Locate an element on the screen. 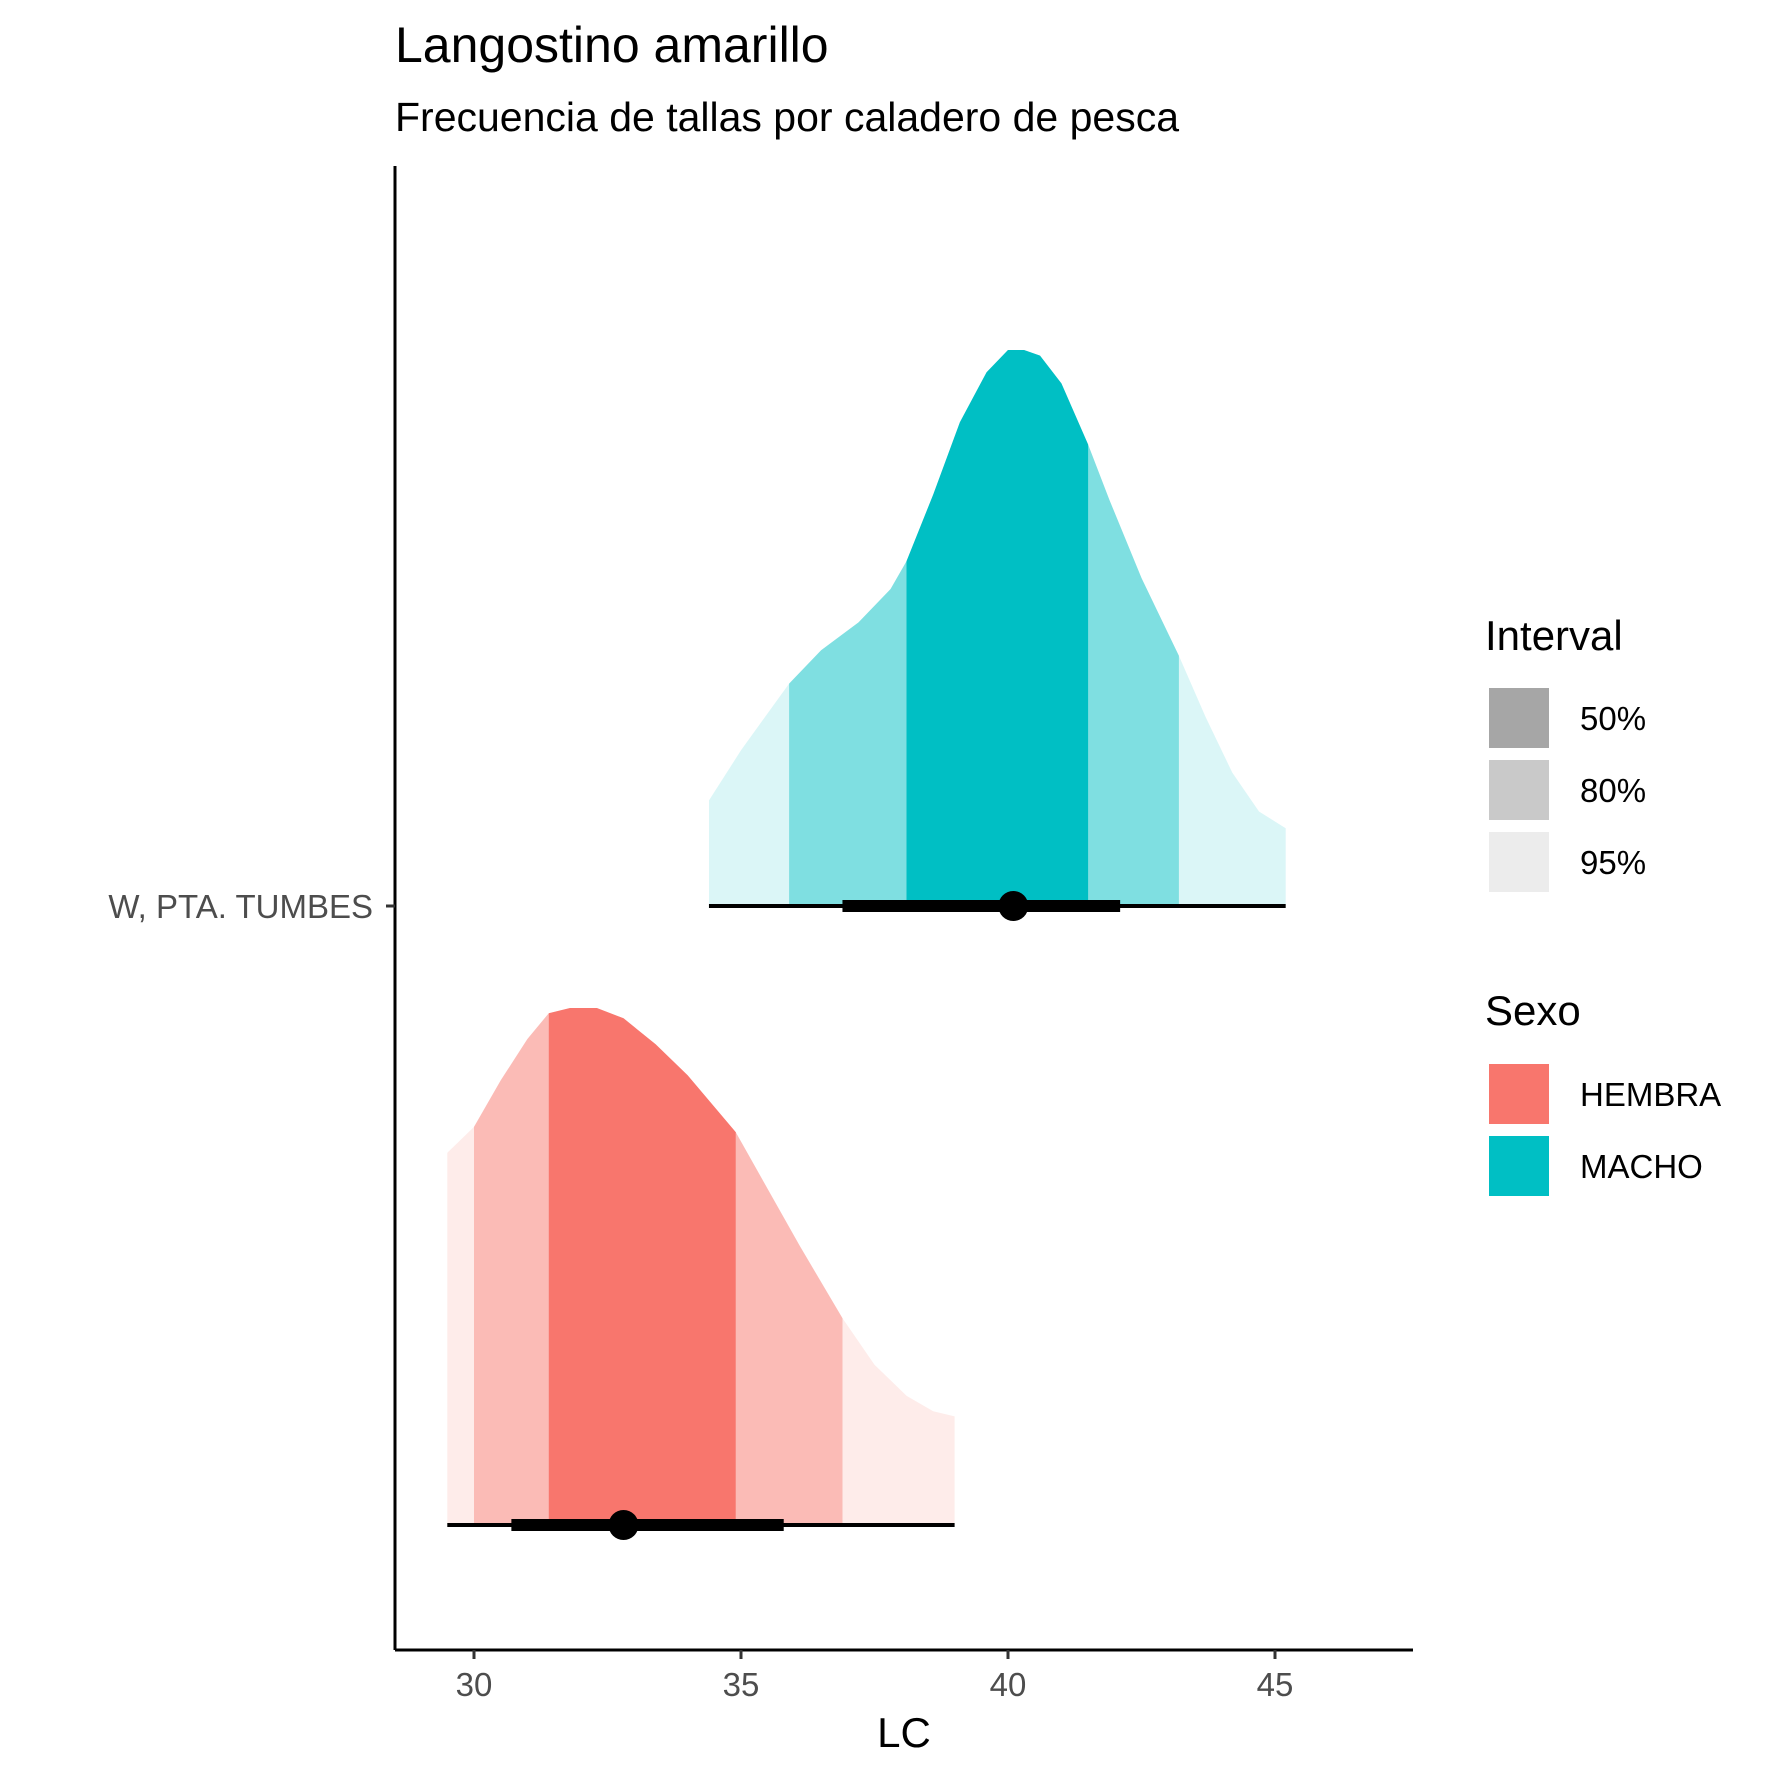  x-tick-label: 35 is located at coordinates (741, 1684).